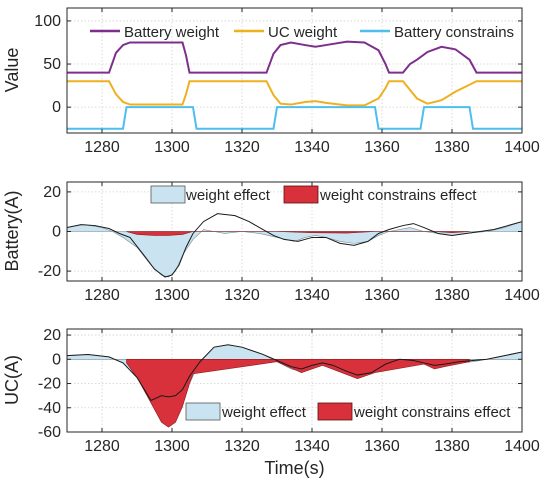 This screenshot has width=550, height=491. I want to click on y-axis-label: UC(A), so click(12, 380).